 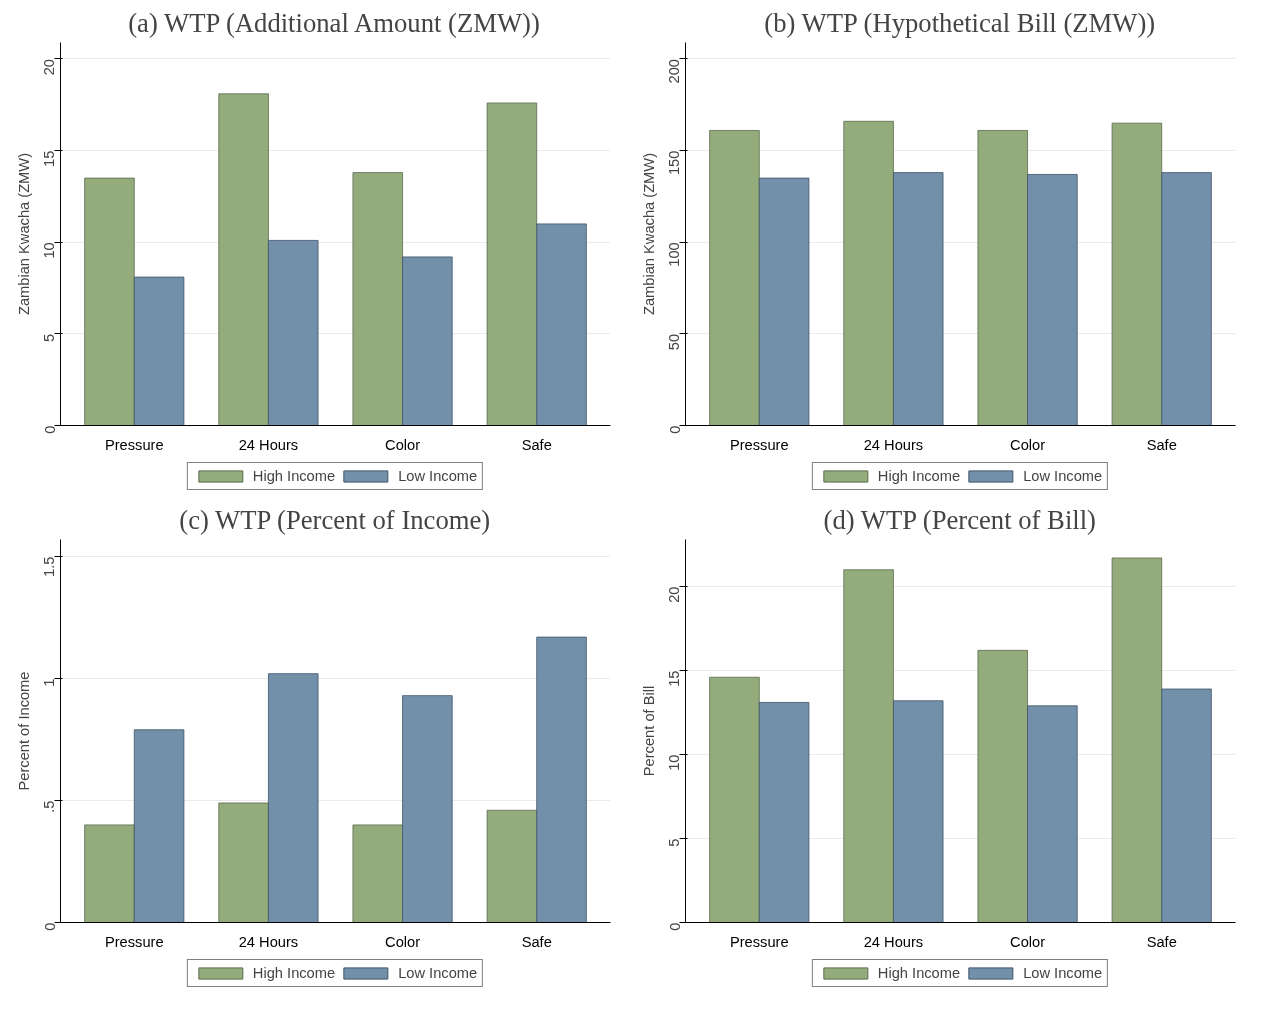 I want to click on y-tick-label: 150, so click(x=674, y=163).